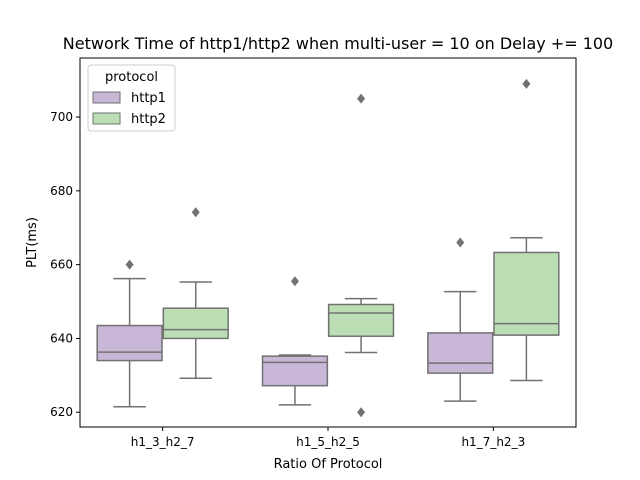 The width and height of the screenshot is (640, 480). I want to click on legend-swatch-http1, so click(106, 97).